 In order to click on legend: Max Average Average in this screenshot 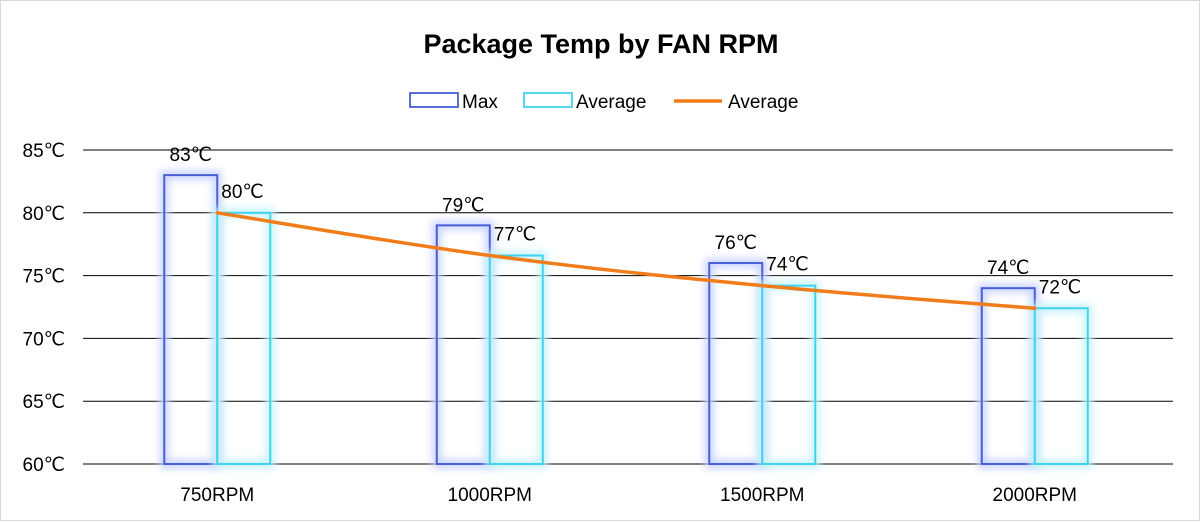, I will do `click(603, 102)`.